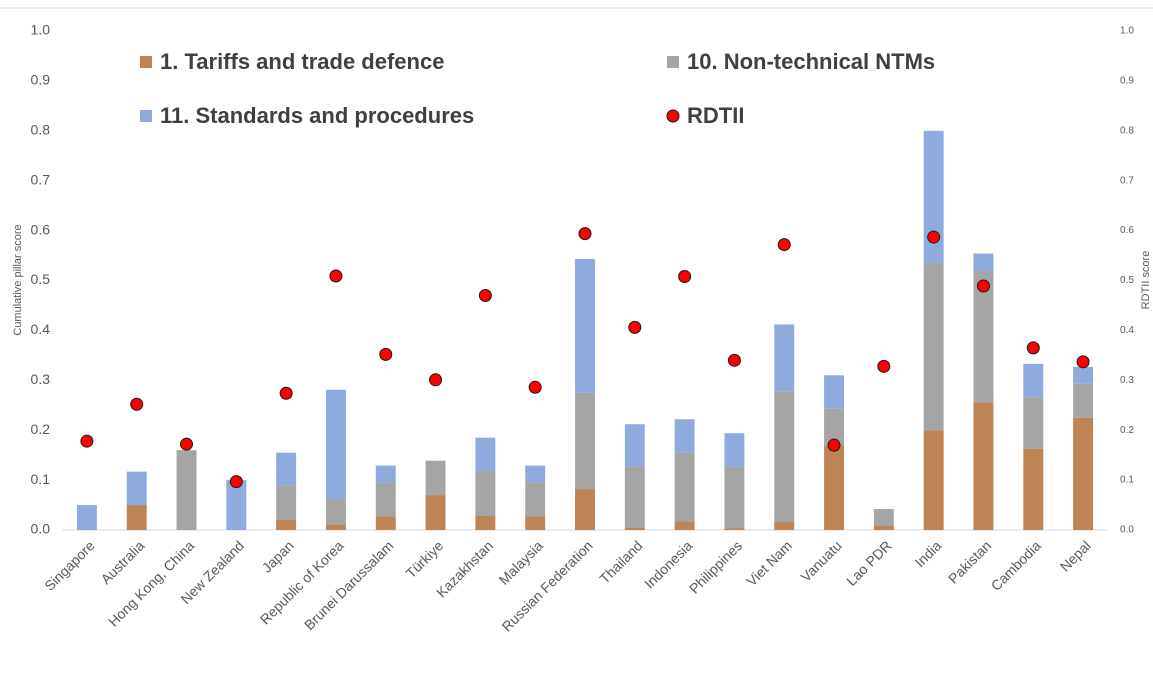 This screenshot has width=1153, height=692. Describe the element at coordinates (123, 562) in the screenshot. I see `x-tick-label: Australia` at that location.